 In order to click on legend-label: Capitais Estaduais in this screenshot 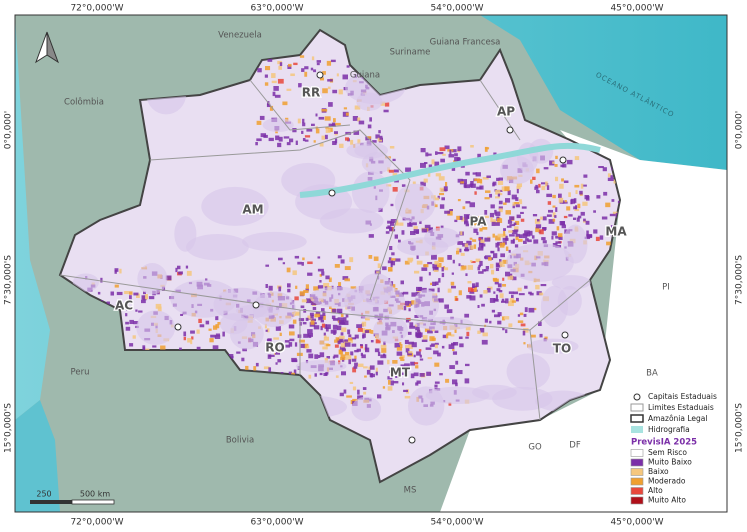, I will do `click(682, 396)`.